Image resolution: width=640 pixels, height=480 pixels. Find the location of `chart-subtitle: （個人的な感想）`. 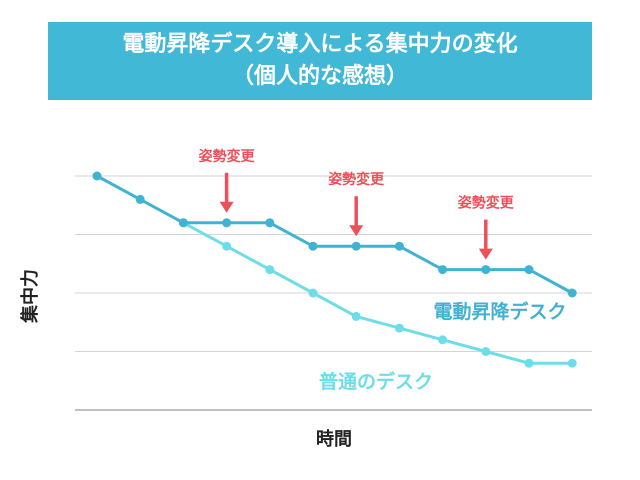

chart-subtitle: （個人的な感想） is located at coordinates (319, 76).